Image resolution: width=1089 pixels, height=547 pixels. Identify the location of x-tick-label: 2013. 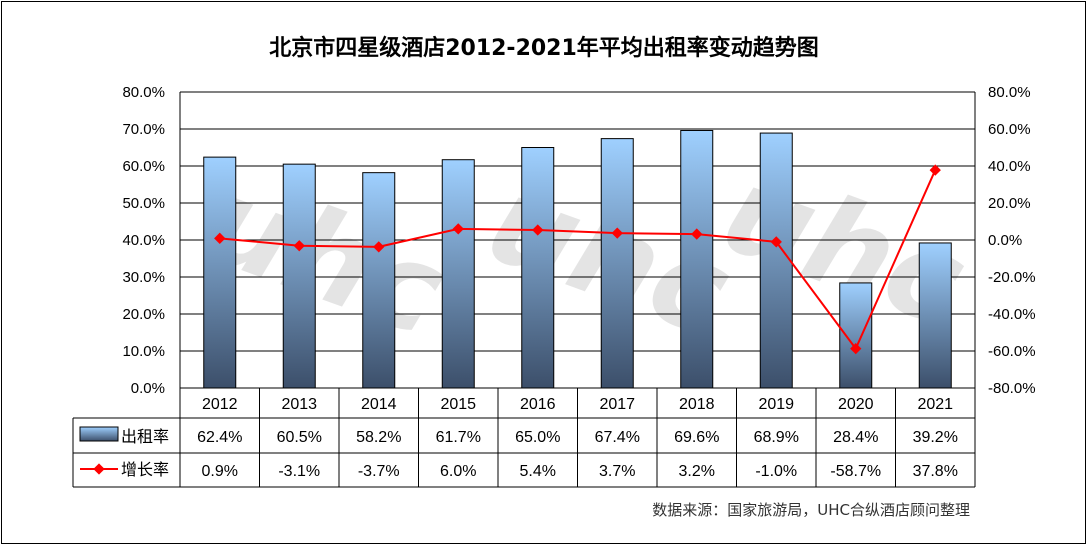
(299, 404).